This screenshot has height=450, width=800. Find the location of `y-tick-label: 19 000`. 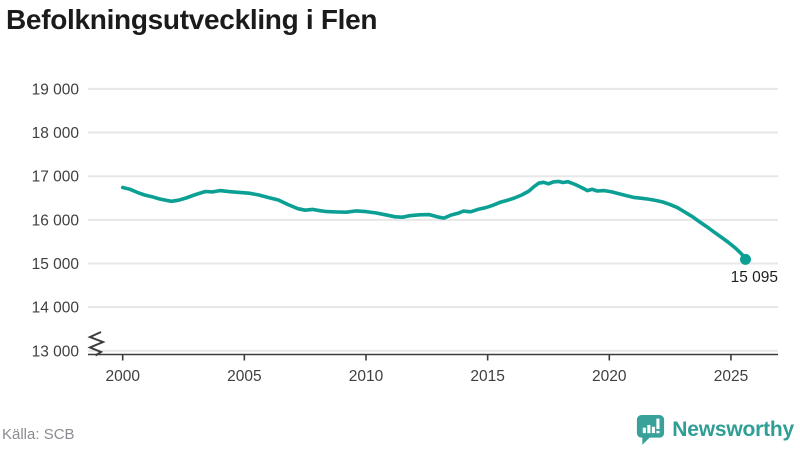

y-tick-label: 19 000 is located at coordinates (56, 89).